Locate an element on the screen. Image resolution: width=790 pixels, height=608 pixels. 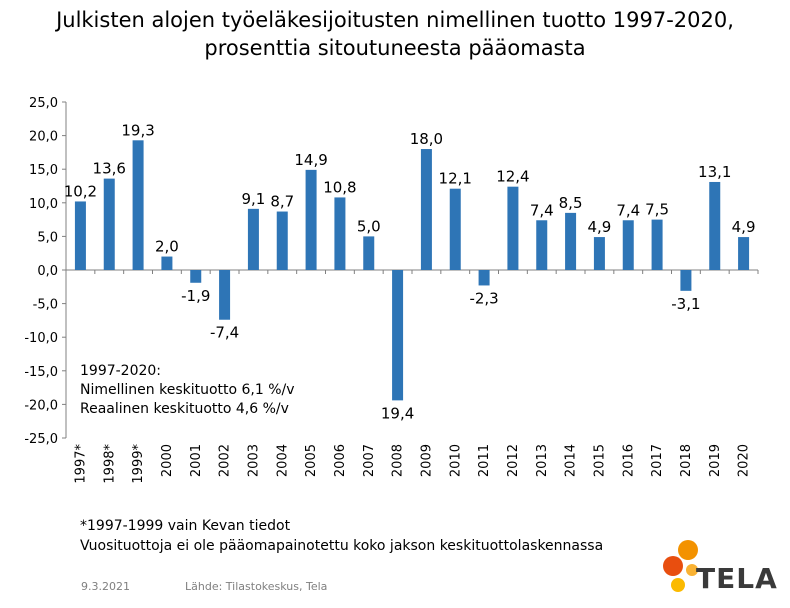
data-label: 5,0 is located at coordinates (369, 226).